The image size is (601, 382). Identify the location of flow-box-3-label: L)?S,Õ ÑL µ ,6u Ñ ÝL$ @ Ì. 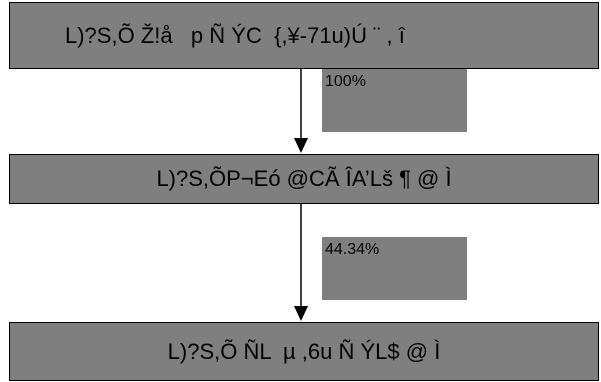
(304, 351).